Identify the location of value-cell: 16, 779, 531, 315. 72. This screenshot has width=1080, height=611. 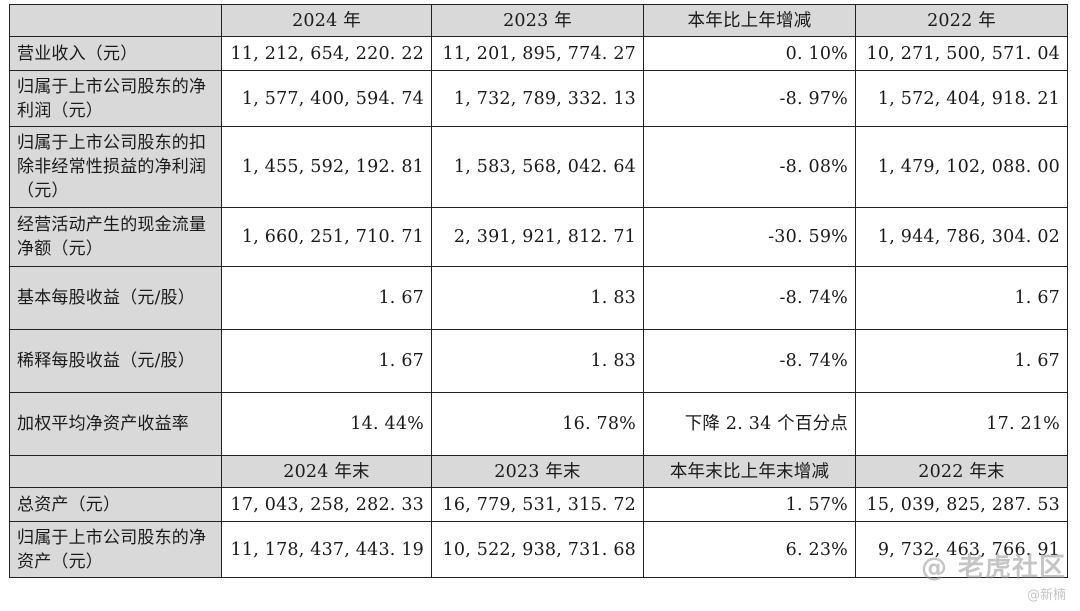
(537, 504).